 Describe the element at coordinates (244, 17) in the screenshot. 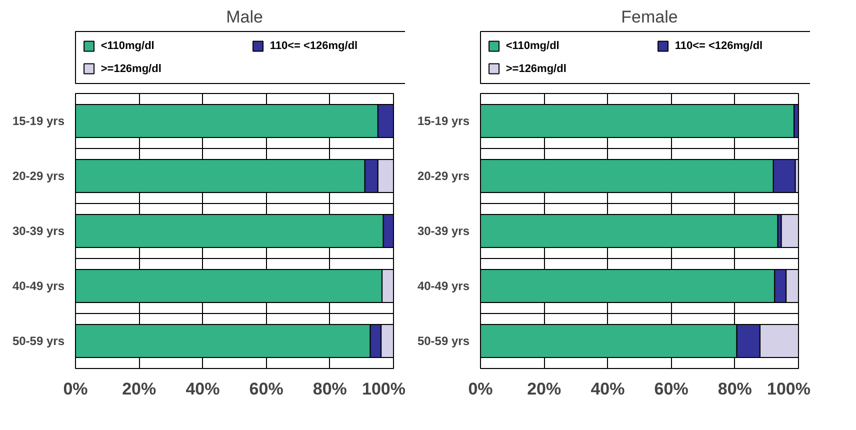

I see `chart-title: Male` at that location.